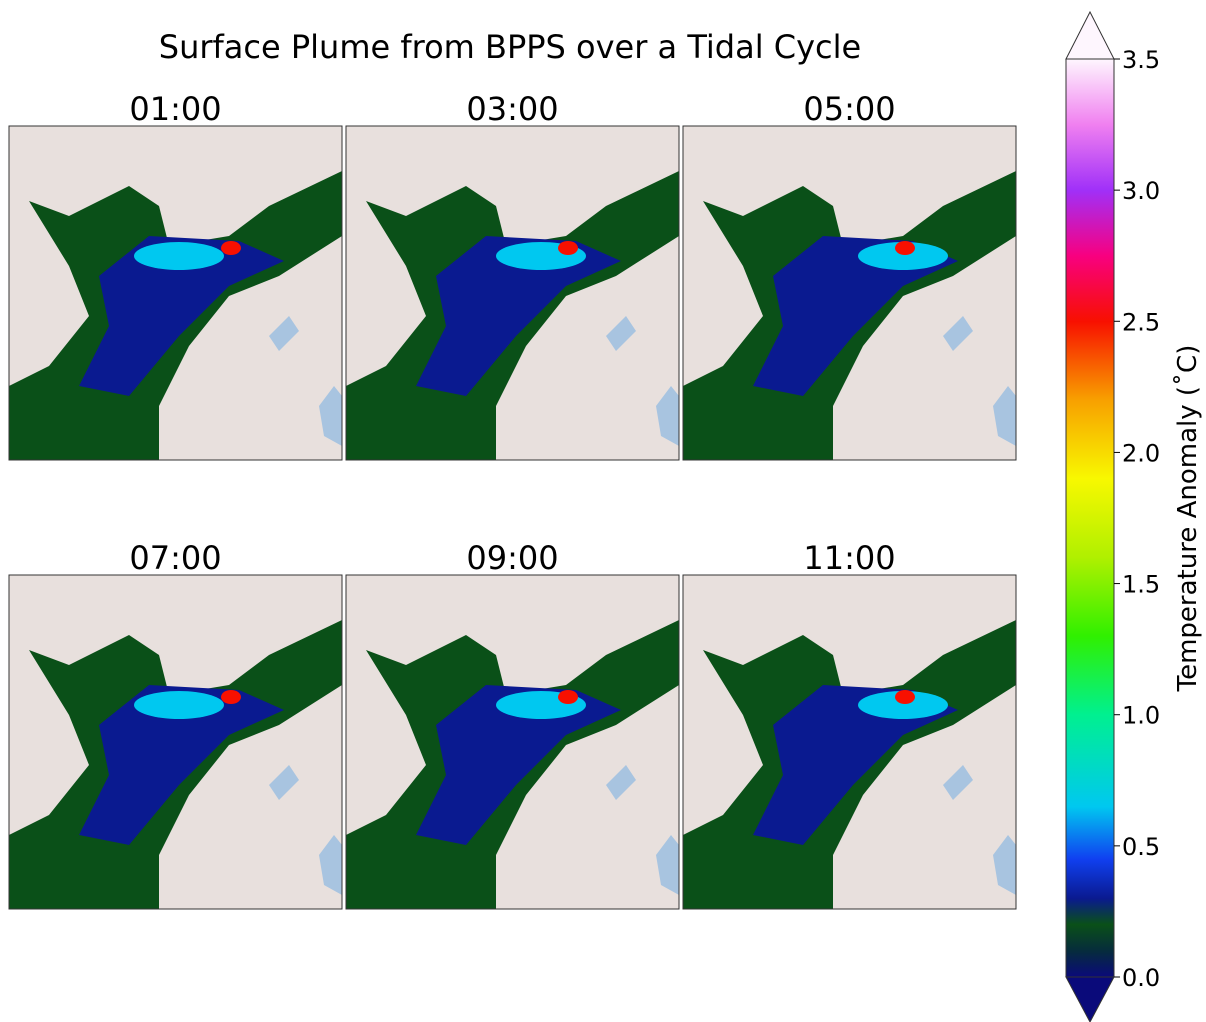 Image resolution: width=1206 pixels, height=1022 pixels. What do you see at coordinates (1141, 978) in the screenshot?
I see `colorbar-tick-label: 0.0` at bounding box center [1141, 978].